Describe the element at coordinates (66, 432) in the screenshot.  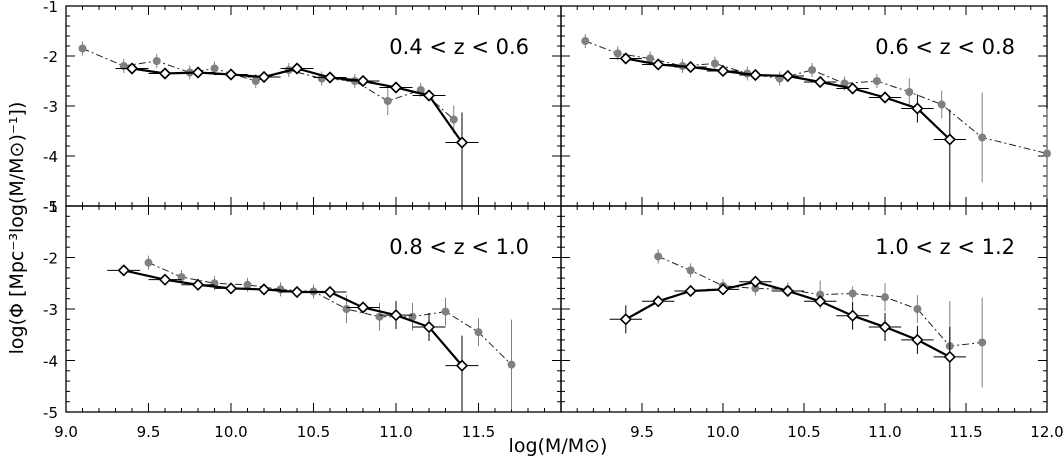
I see `x-tick-label: 9.0` at that location.